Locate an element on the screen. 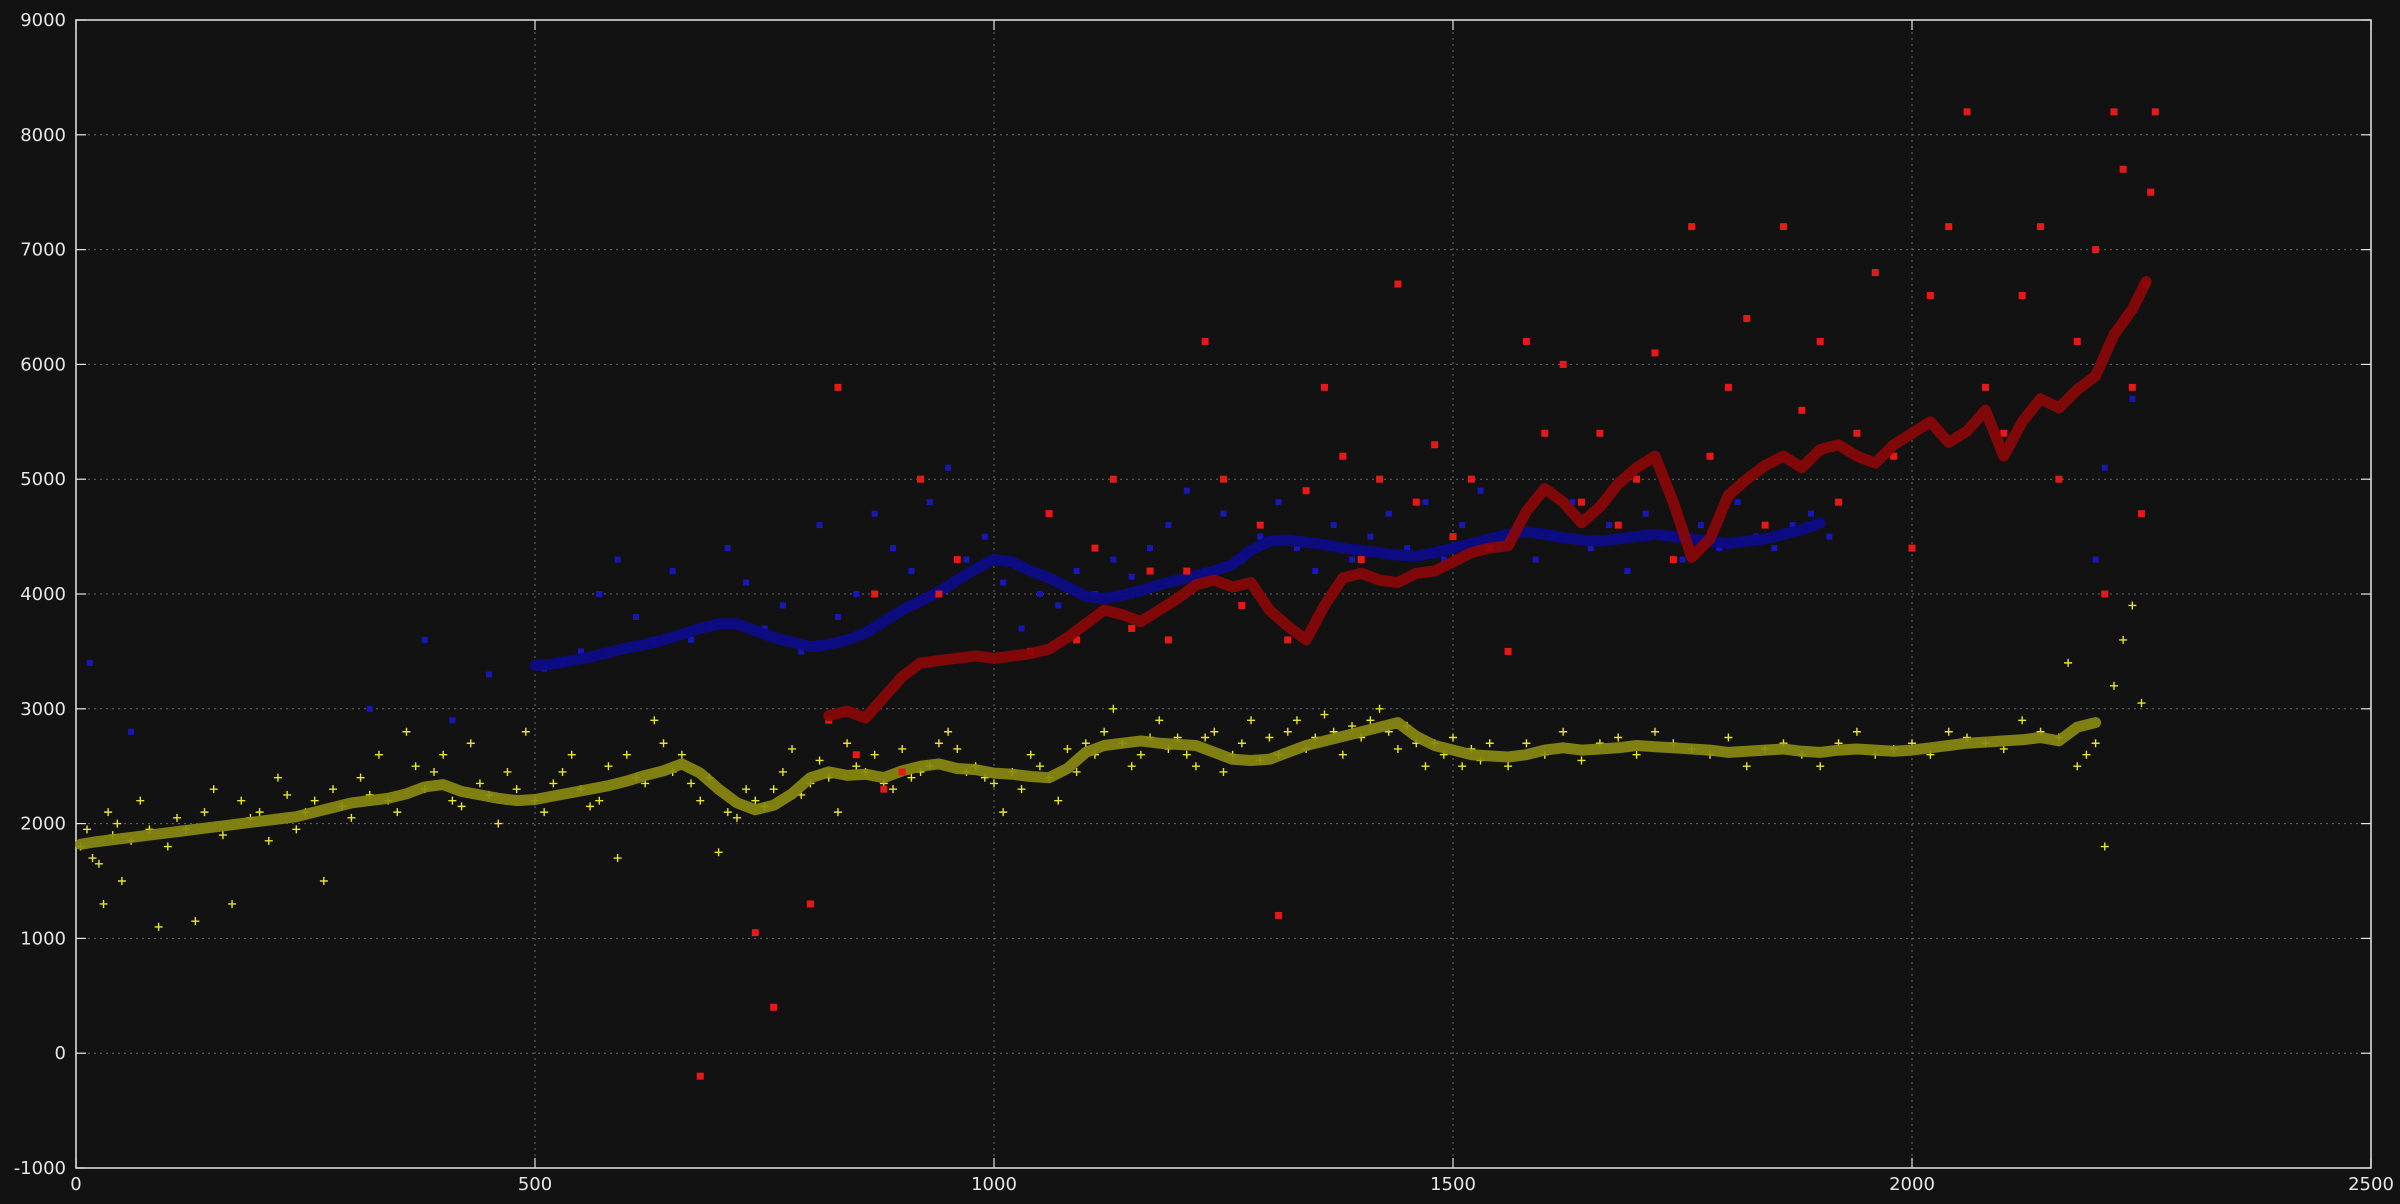 The image size is (2400, 1204). y-tick-label: 3000 is located at coordinates (43, 709).